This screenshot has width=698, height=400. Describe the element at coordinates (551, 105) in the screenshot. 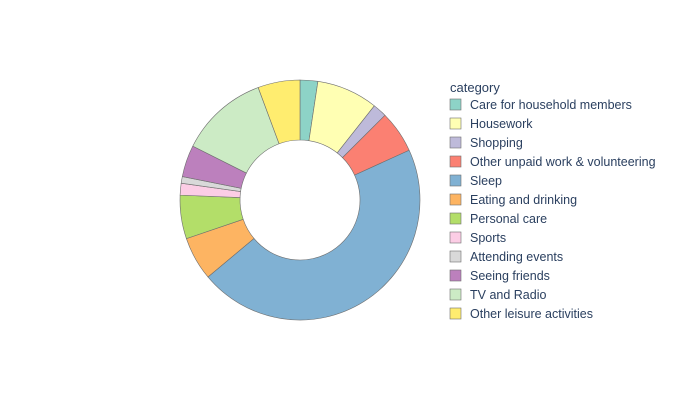

I see `legend-label: Care for household members` at that location.